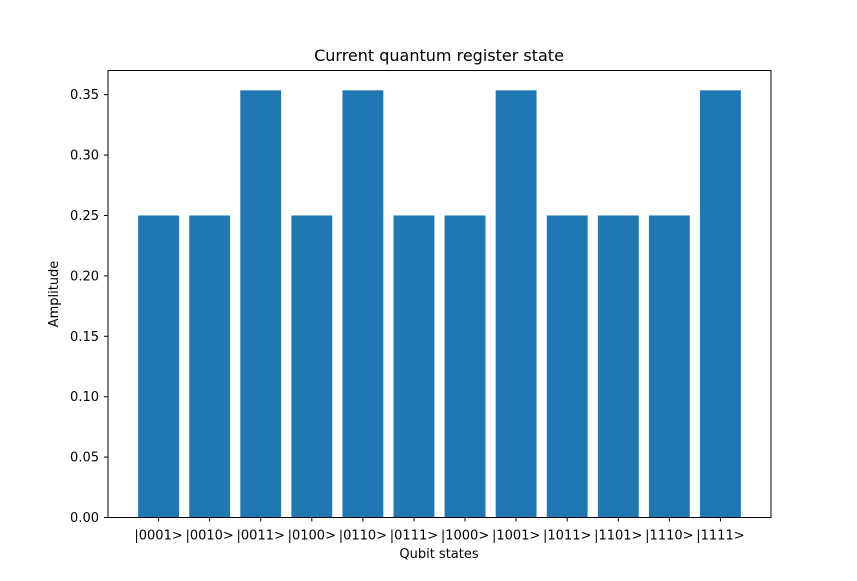 The image size is (857, 581). I want to click on y-axis: 0.00 0.05 0.10 0.15 0.20 0.25 0.30 0.35, so click(89, 307).